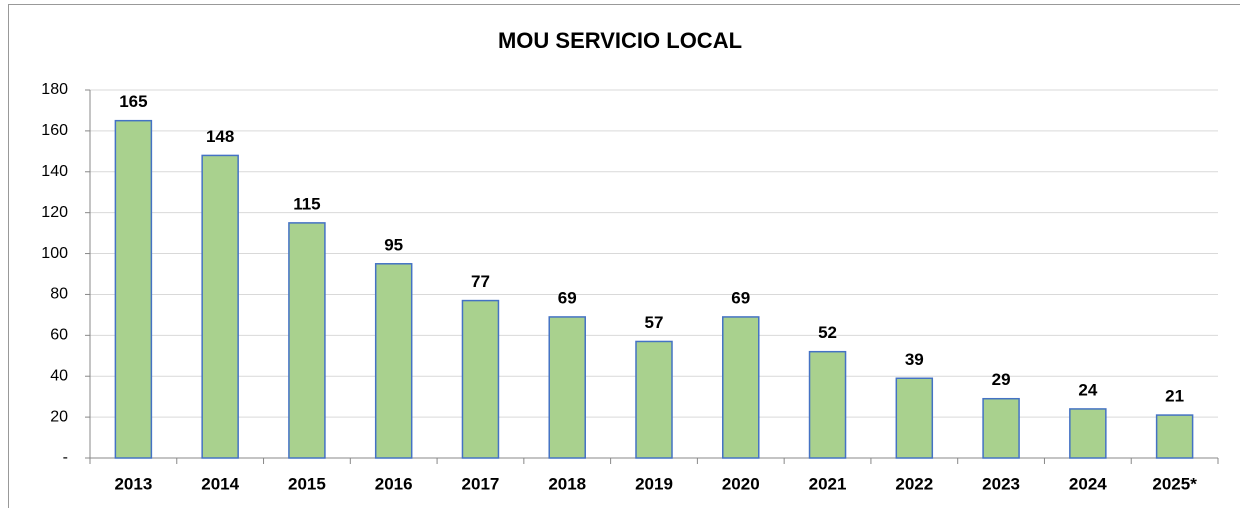 The image size is (1240, 508). Describe the element at coordinates (306, 203) in the screenshot. I see `data-label: 115` at that location.